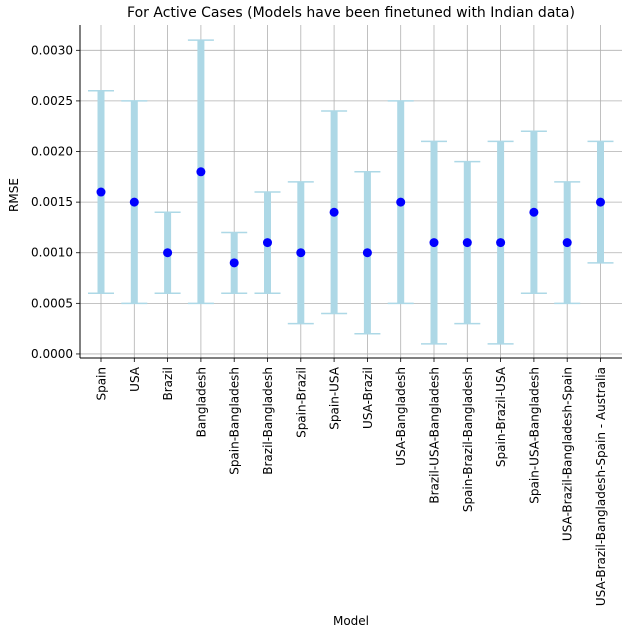 The width and height of the screenshot is (622, 629). I want to click on y-tick-label: 0.0000, so click(52, 354).